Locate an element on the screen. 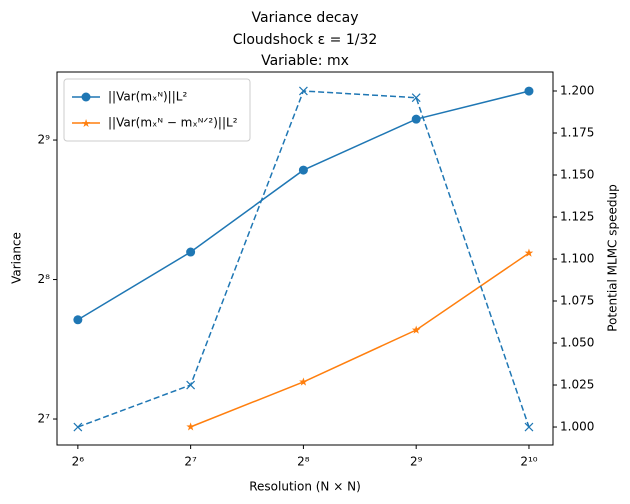 The image size is (630, 504). legend-label: ||Var(mₓᴺ − mₓᴺᐟ²)||L² is located at coordinates (173, 123).